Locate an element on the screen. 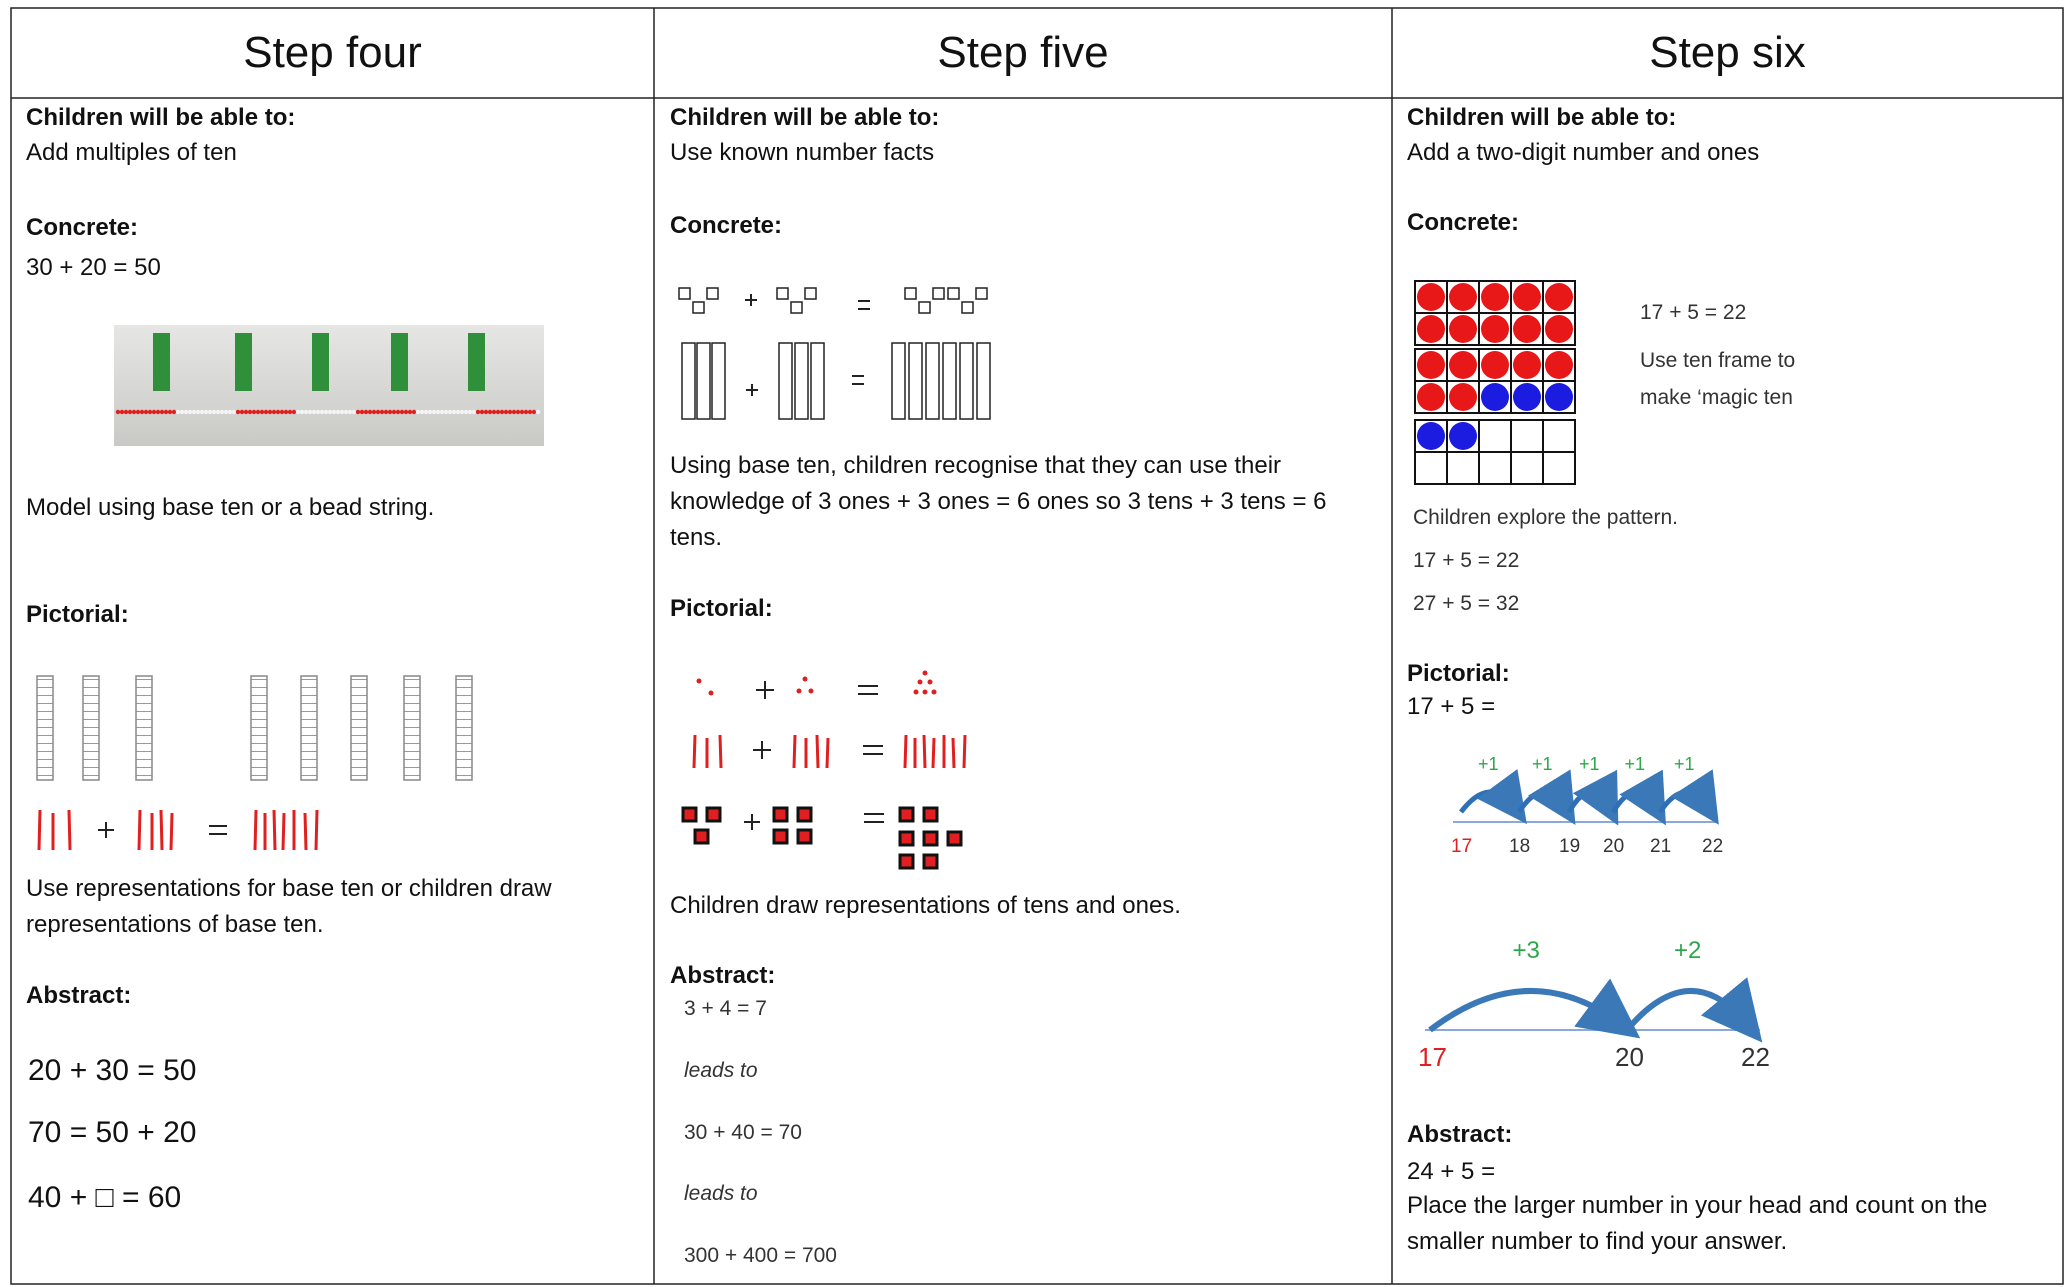 The image size is (2071, 1287). label: Children will be able to: is located at coordinates (1542, 117).